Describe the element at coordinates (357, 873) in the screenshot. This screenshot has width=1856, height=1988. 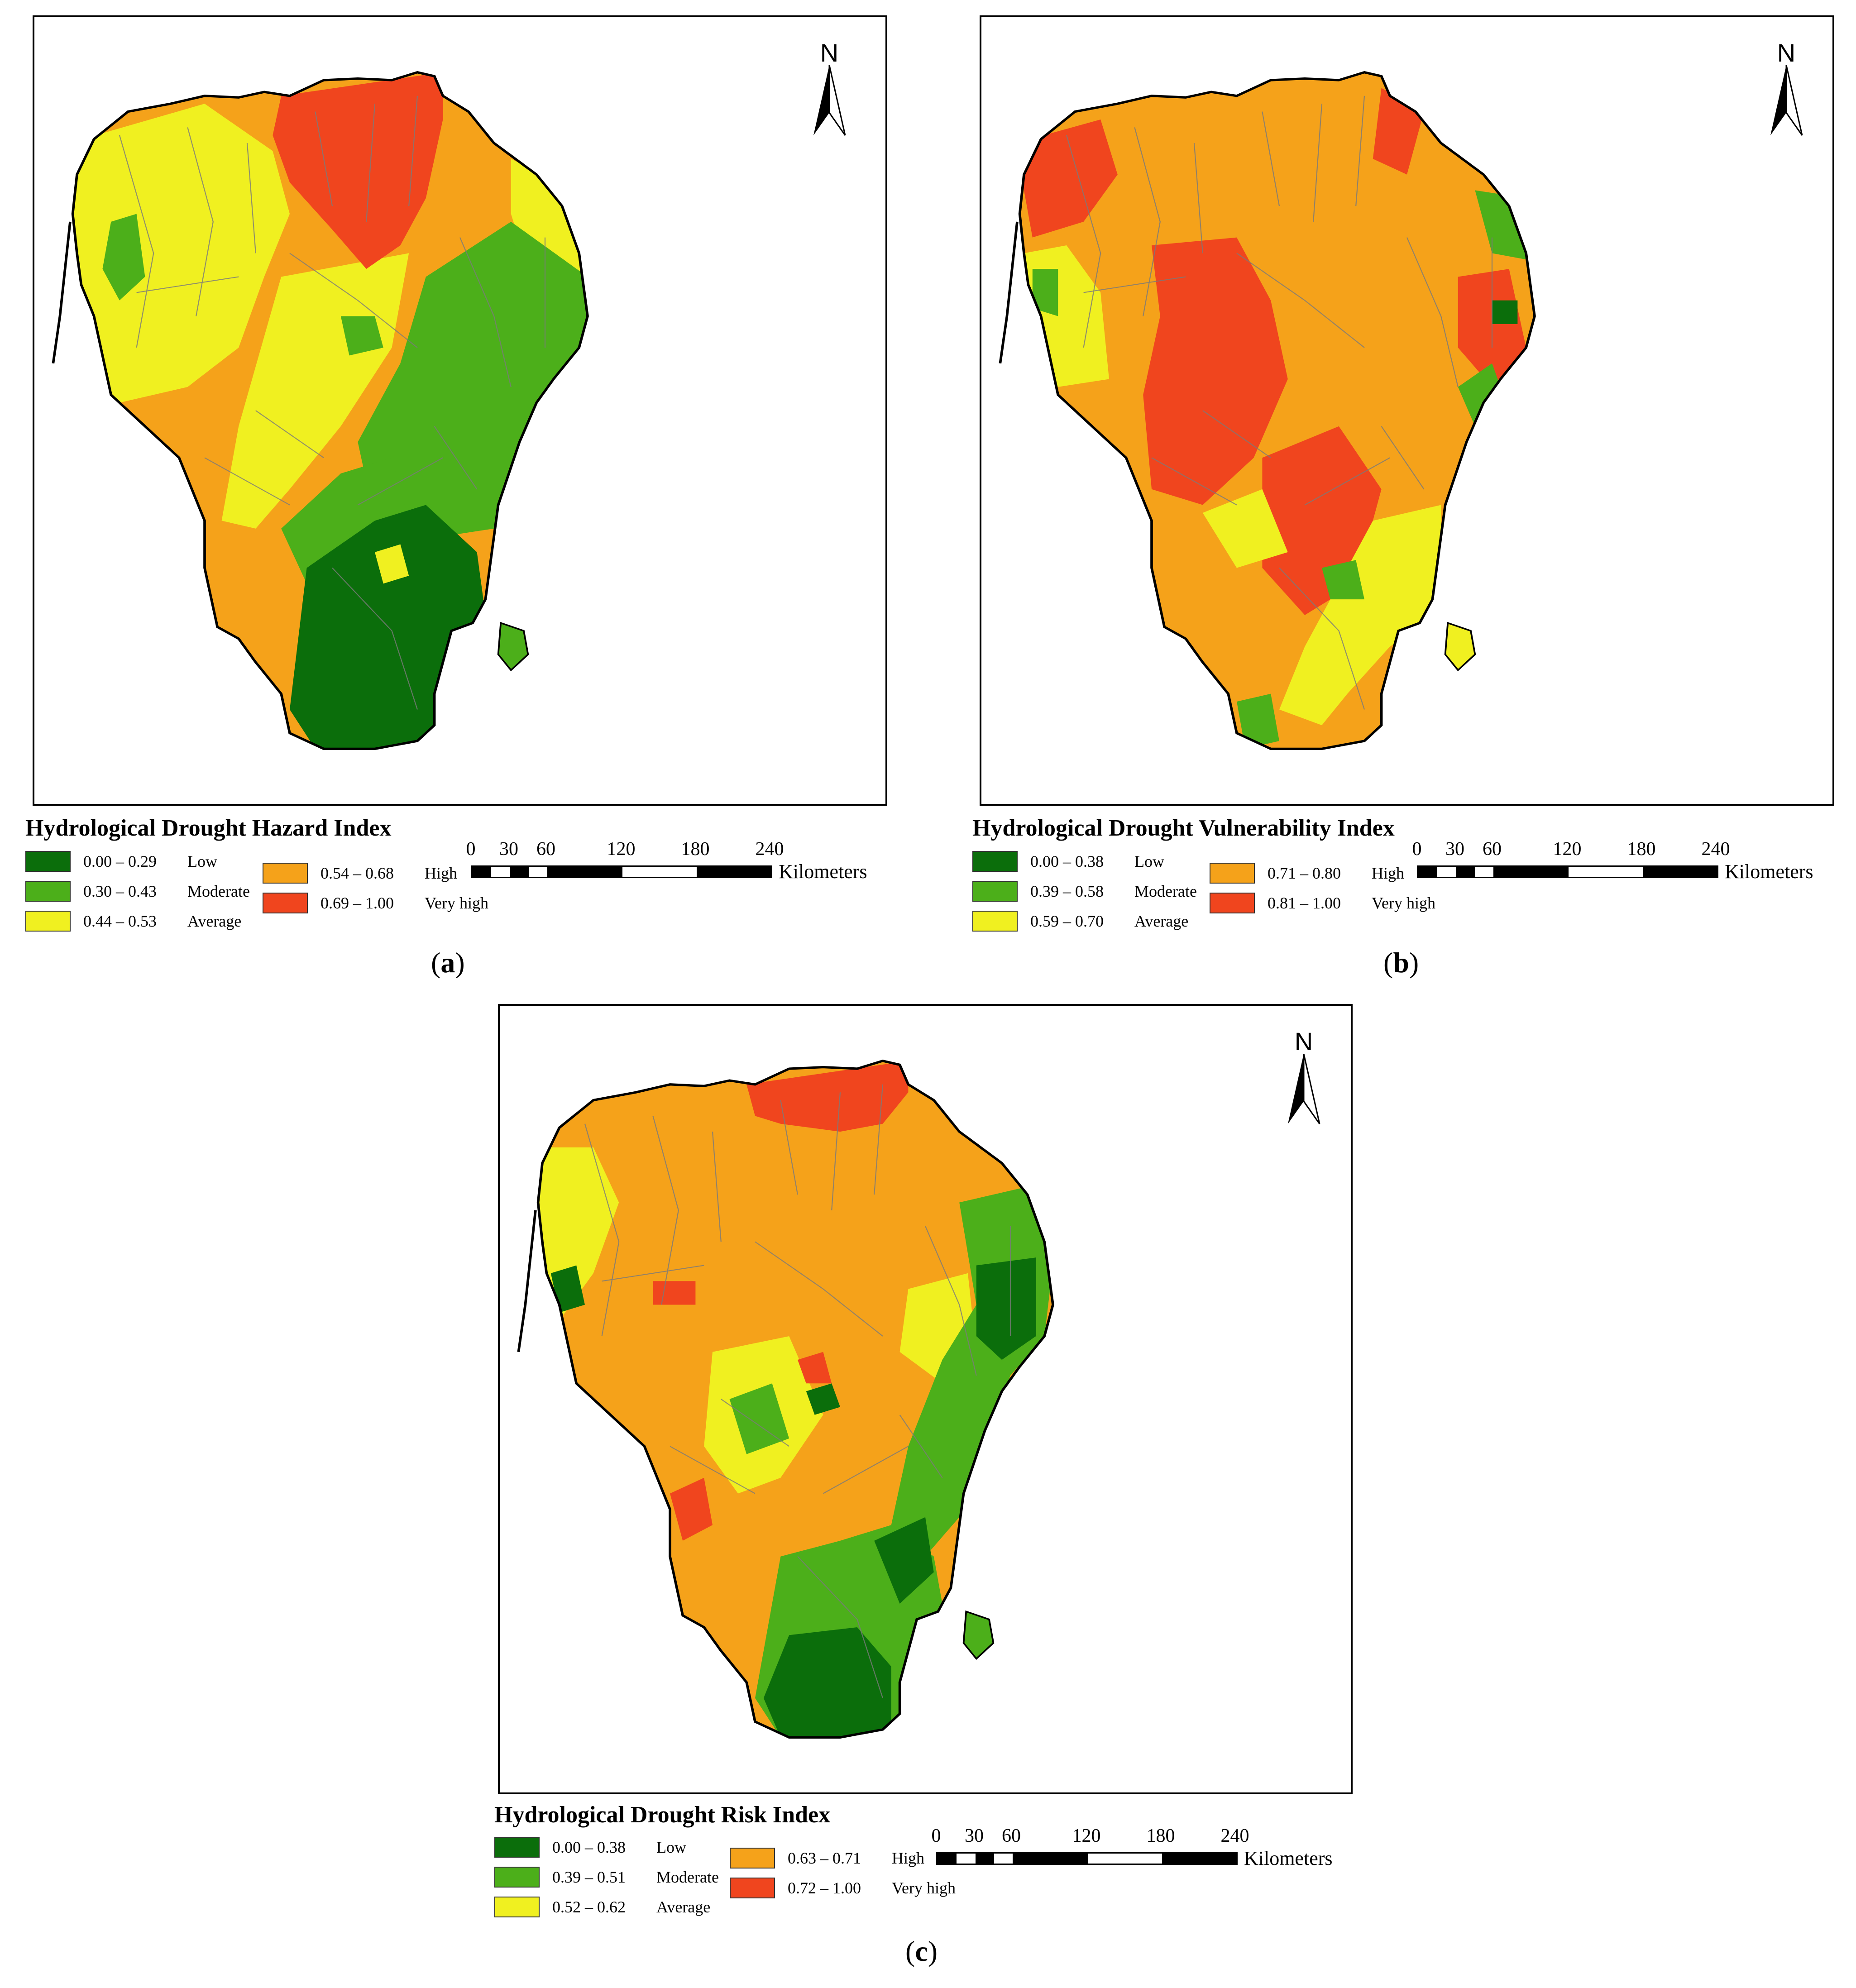
I see `legend-range: 0.54 – 0.68` at that location.